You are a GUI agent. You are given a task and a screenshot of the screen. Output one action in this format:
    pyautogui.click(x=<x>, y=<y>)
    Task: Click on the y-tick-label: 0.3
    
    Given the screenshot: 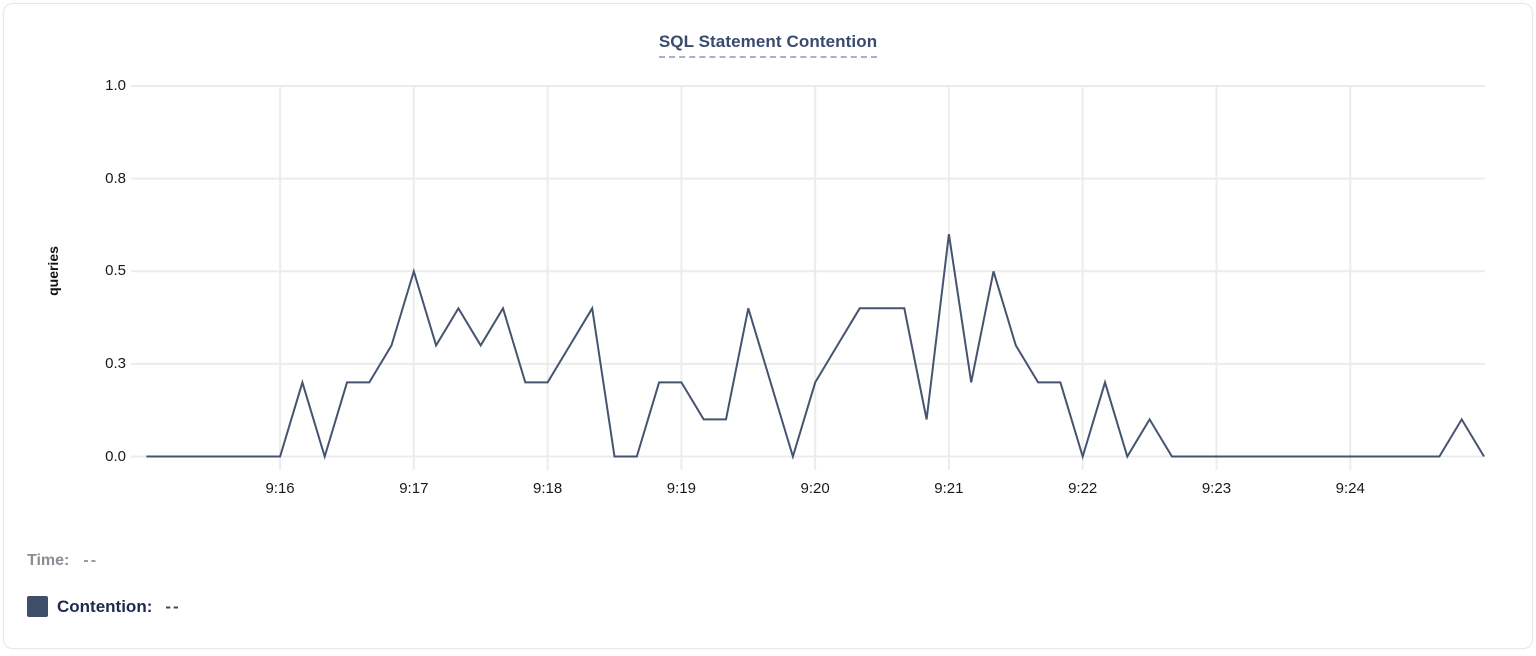 What is the action you would take?
    pyautogui.click(x=95, y=364)
    